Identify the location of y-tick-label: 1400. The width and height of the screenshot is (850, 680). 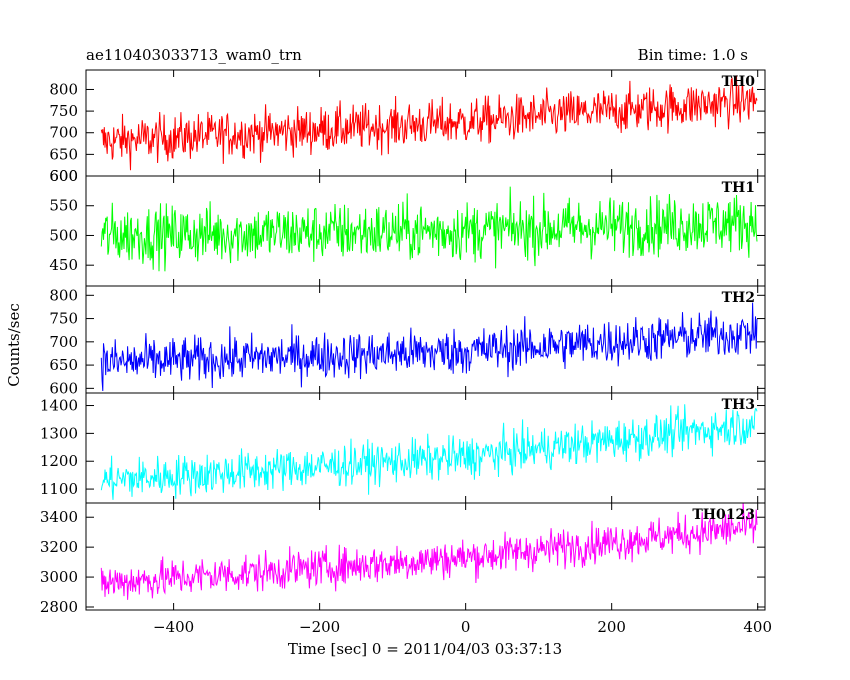
(59, 406).